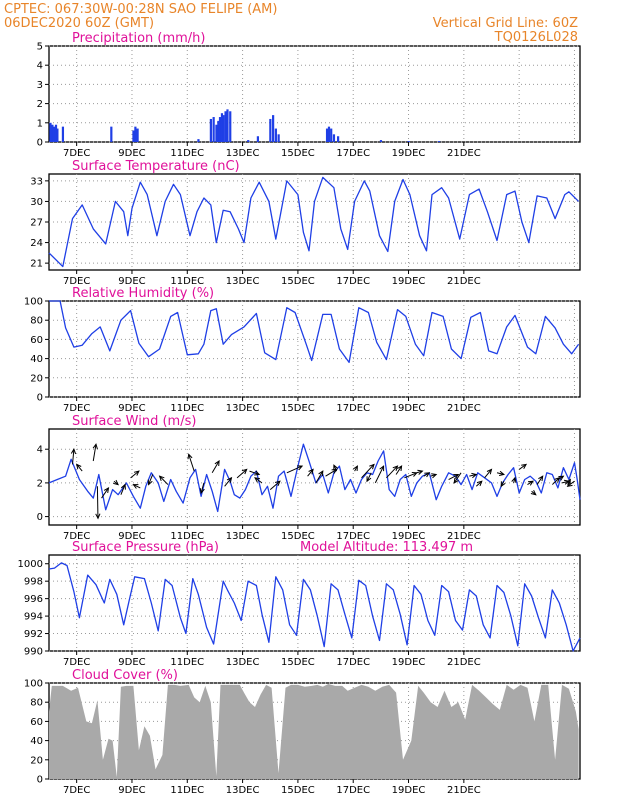  What do you see at coordinates (464, 536) in the screenshot?
I see `wind-xtick-label: 21DEC` at bounding box center [464, 536].